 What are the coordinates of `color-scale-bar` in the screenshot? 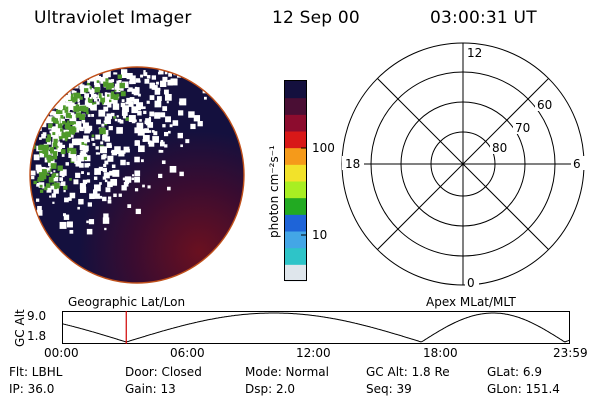 It's located at (295, 181).